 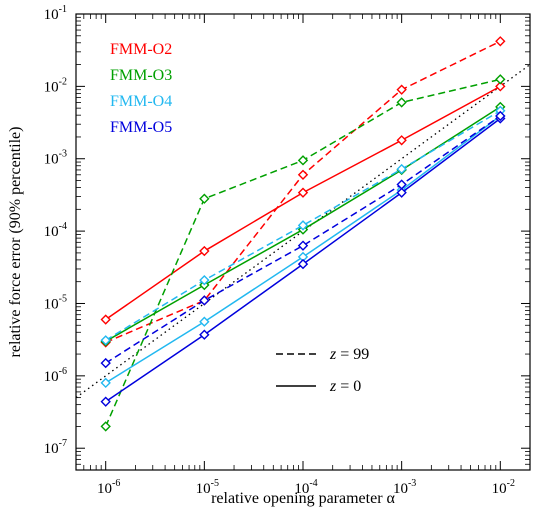 What do you see at coordinates (503, 487) in the screenshot?
I see `x-tick-label: 10⁻²` at bounding box center [503, 487].